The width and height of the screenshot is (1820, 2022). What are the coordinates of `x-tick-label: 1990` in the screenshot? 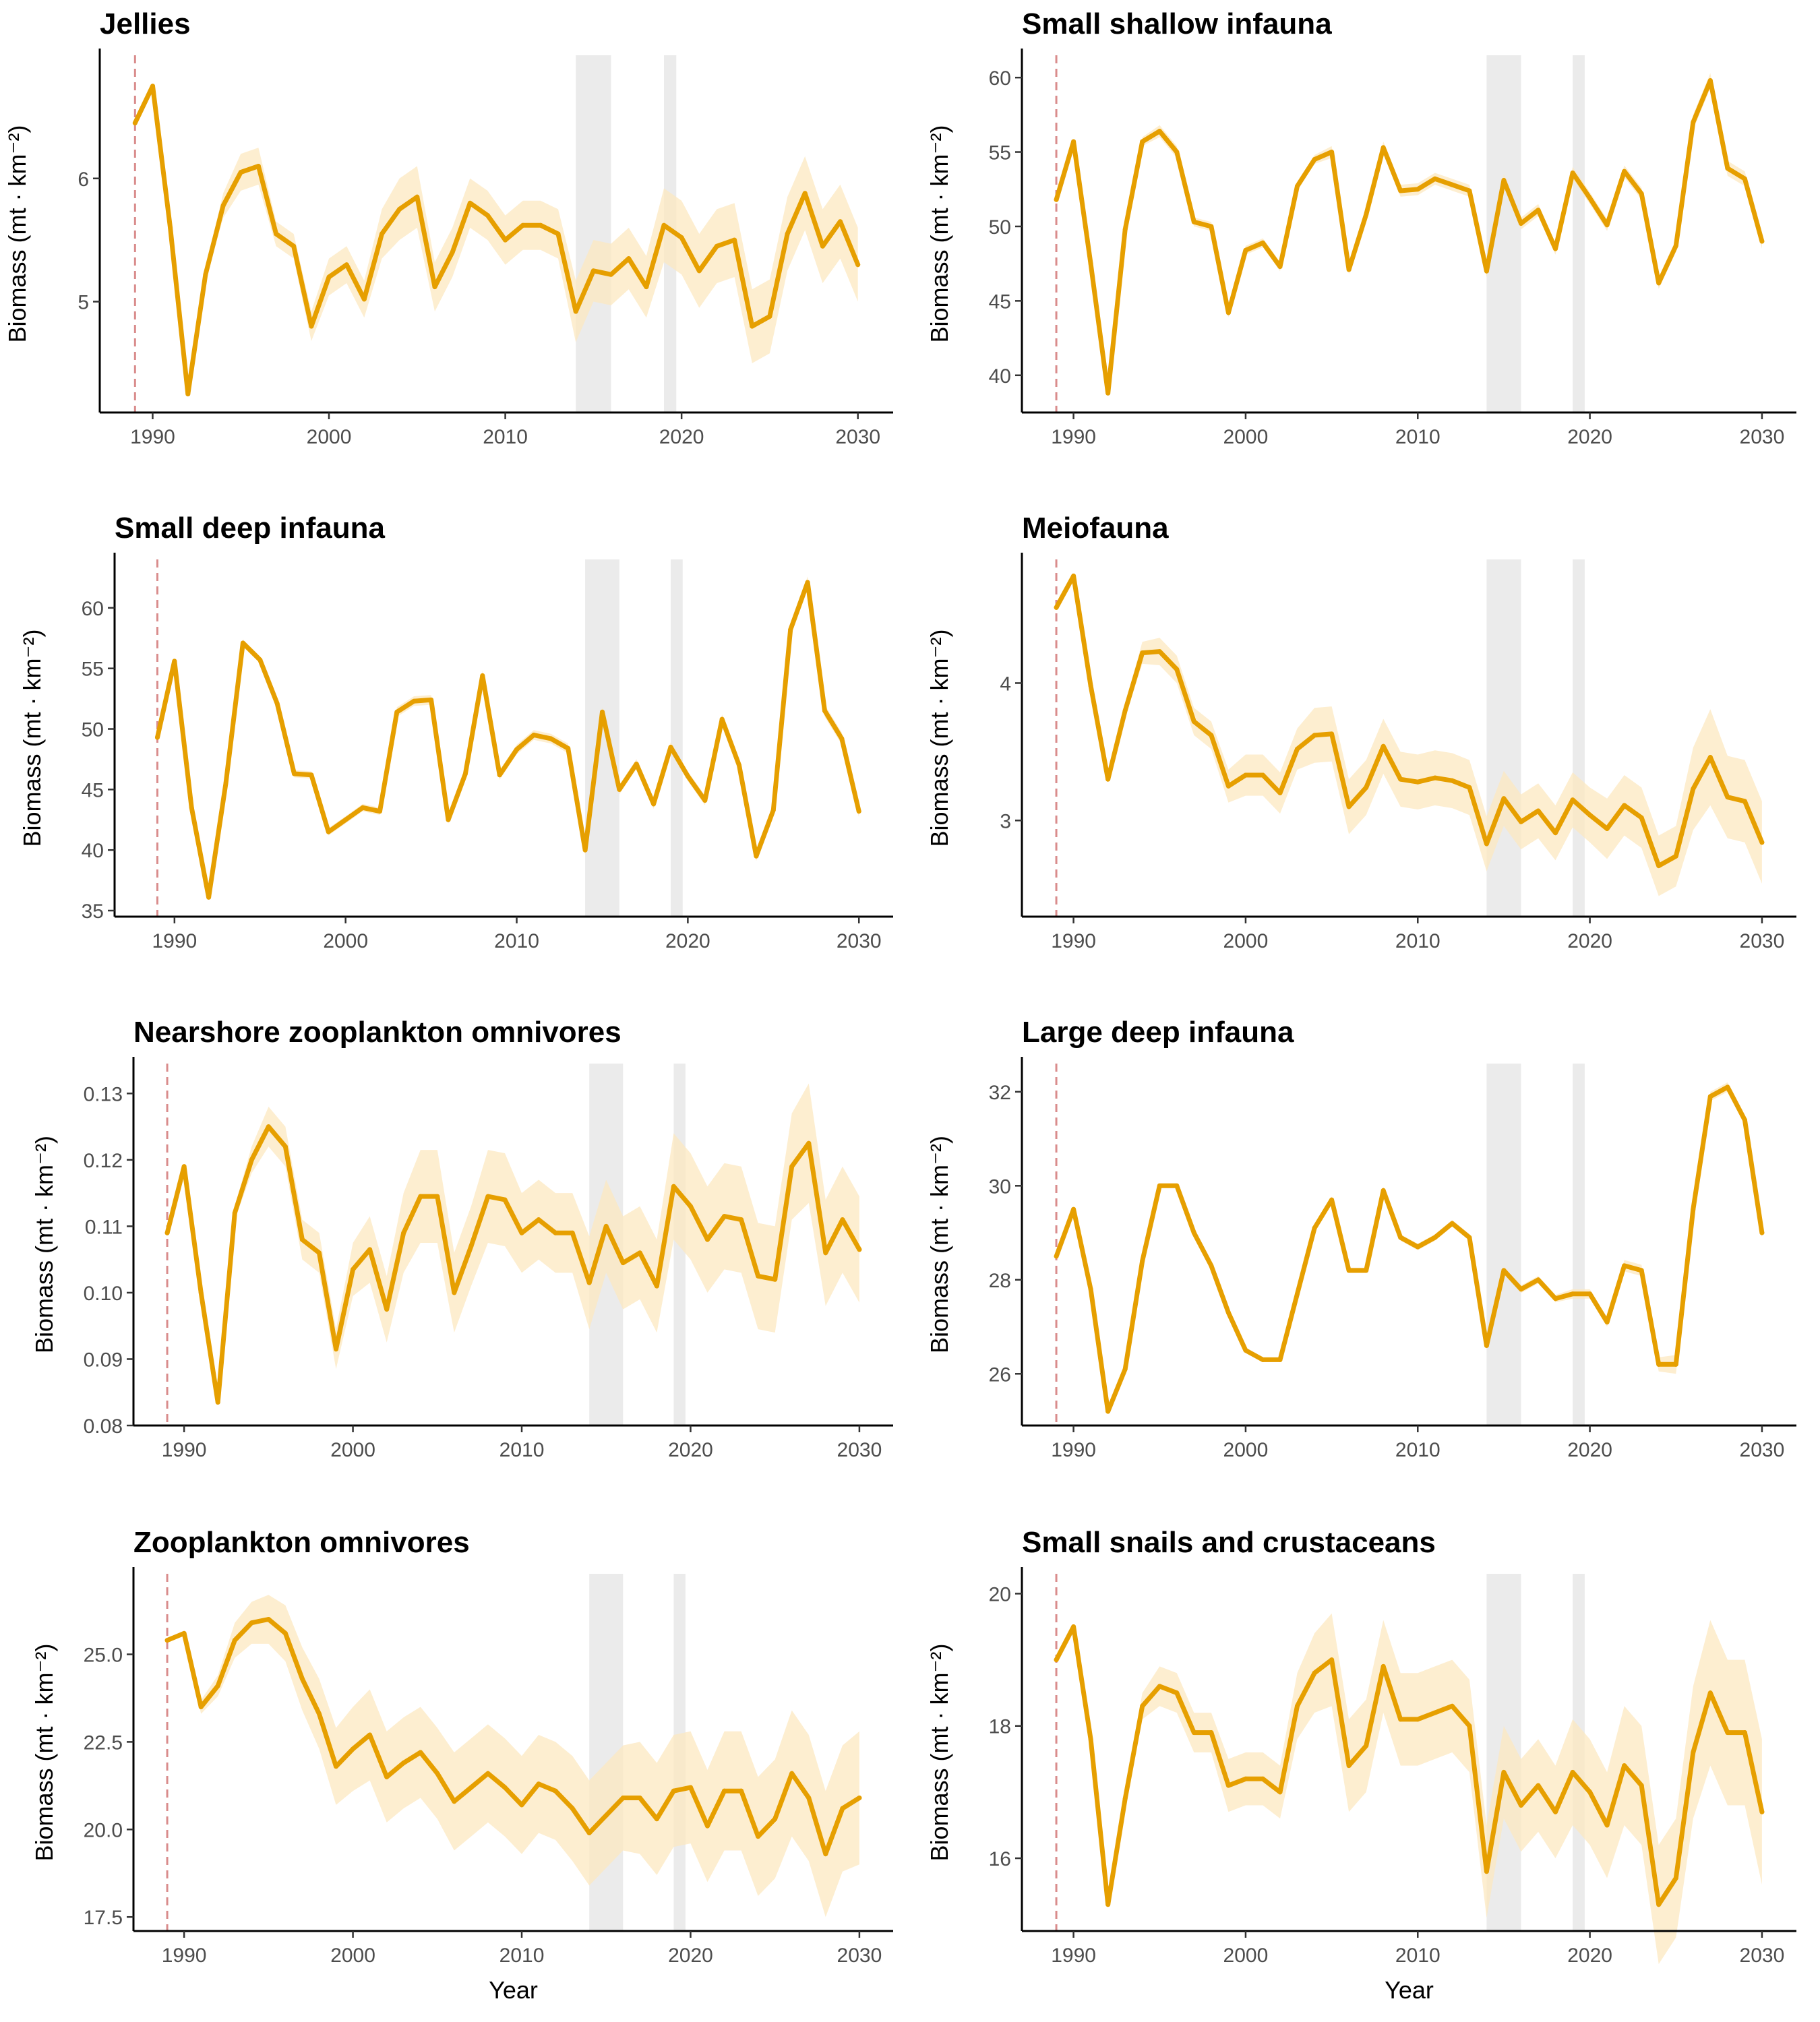 It's located at (1073, 941).